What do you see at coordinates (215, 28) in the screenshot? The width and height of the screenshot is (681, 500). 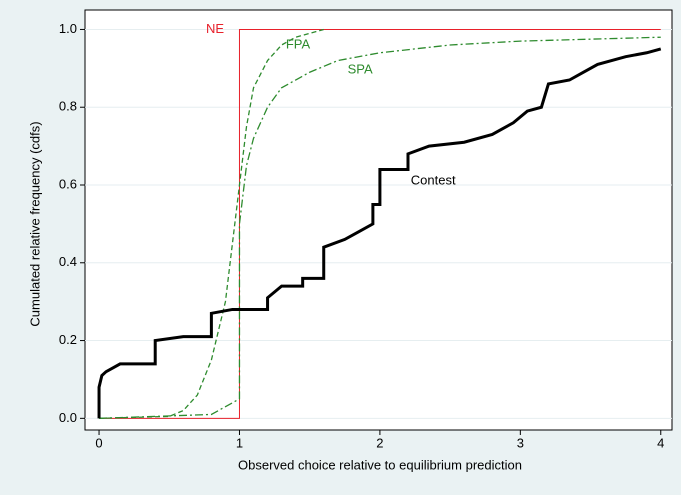 I see `series-label: NE` at bounding box center [215, 28].